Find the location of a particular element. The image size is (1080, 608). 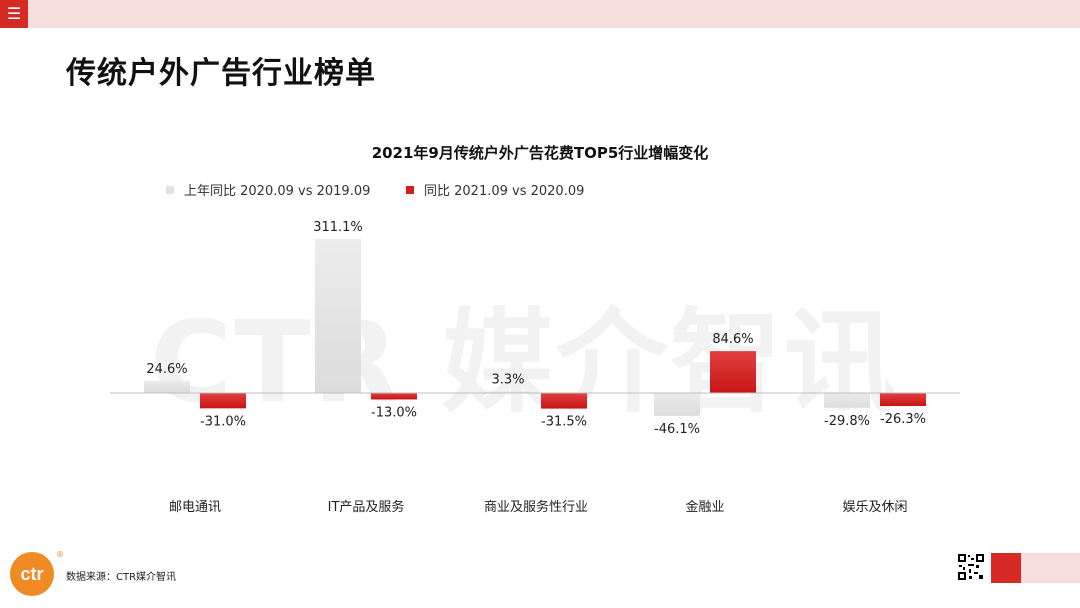

registered-mark: ® is located at coordinates (60, 554).